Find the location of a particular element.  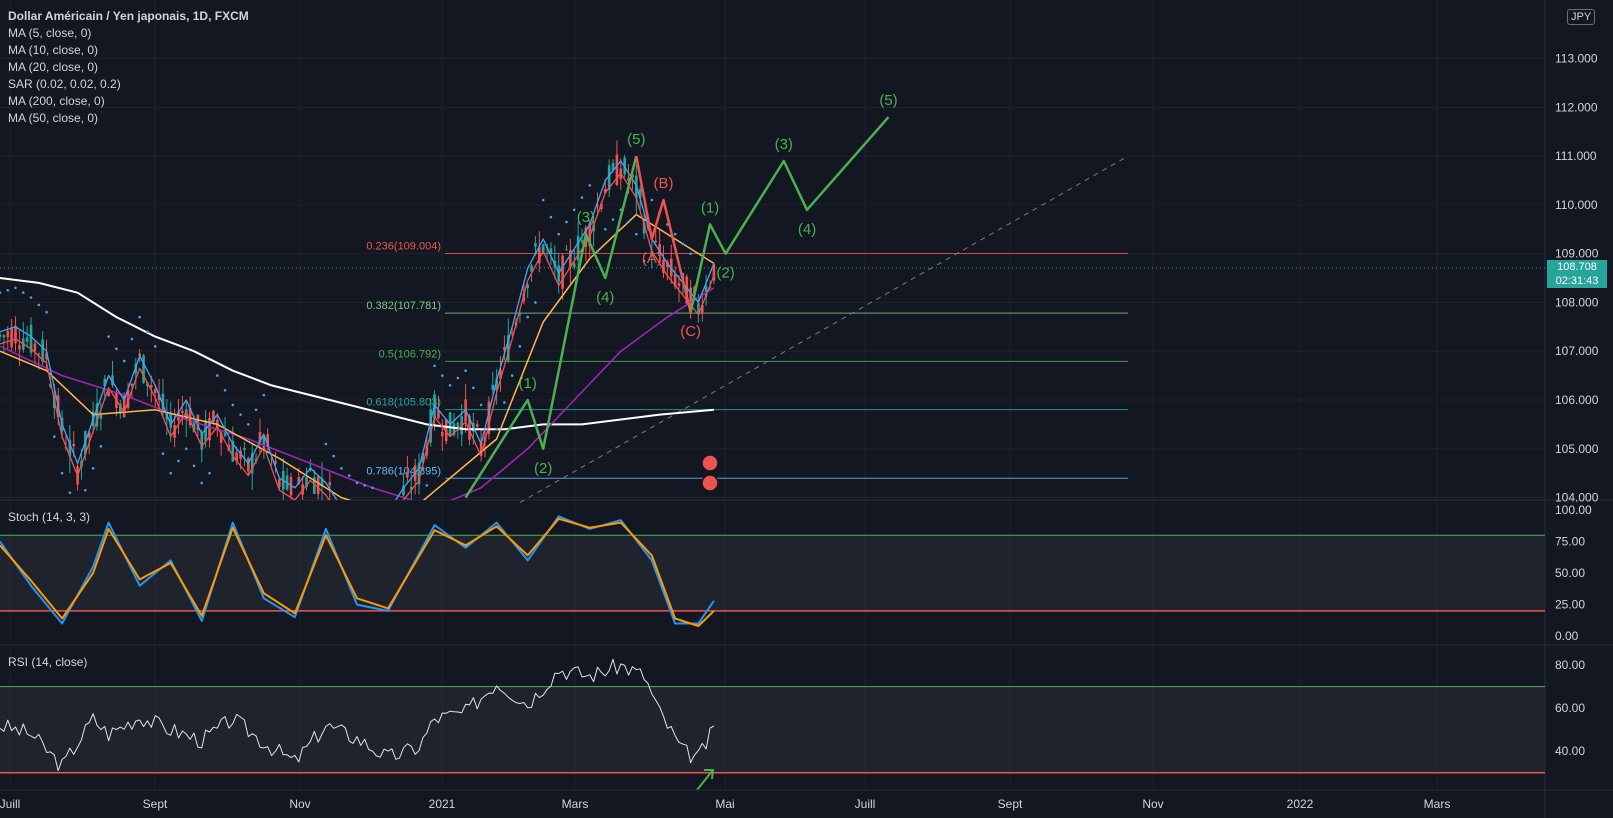

price-tick-label: 111.000 is located at coordinates (1576, 156).